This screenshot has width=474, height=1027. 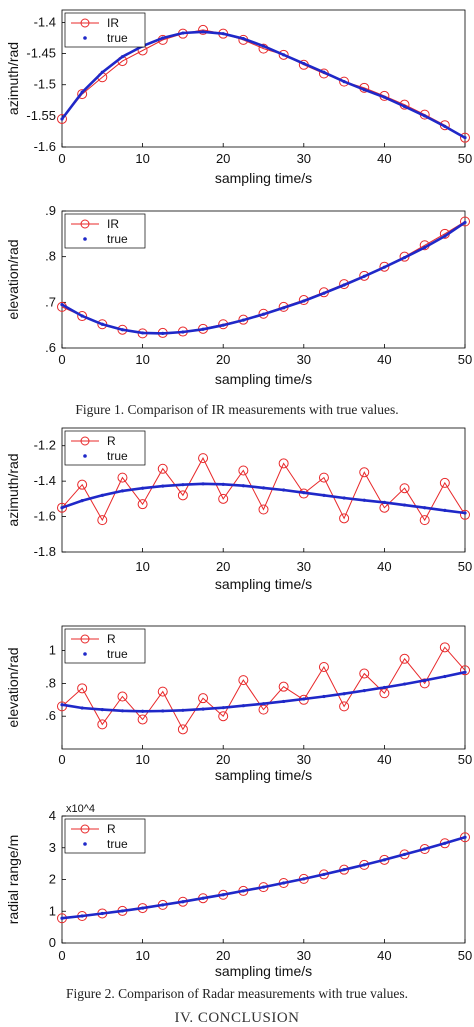 What do you see at coordinates (13, 279) in the screenshot?
I see `y-axis-label: elevation/rad` at bounding box center [13, 279].